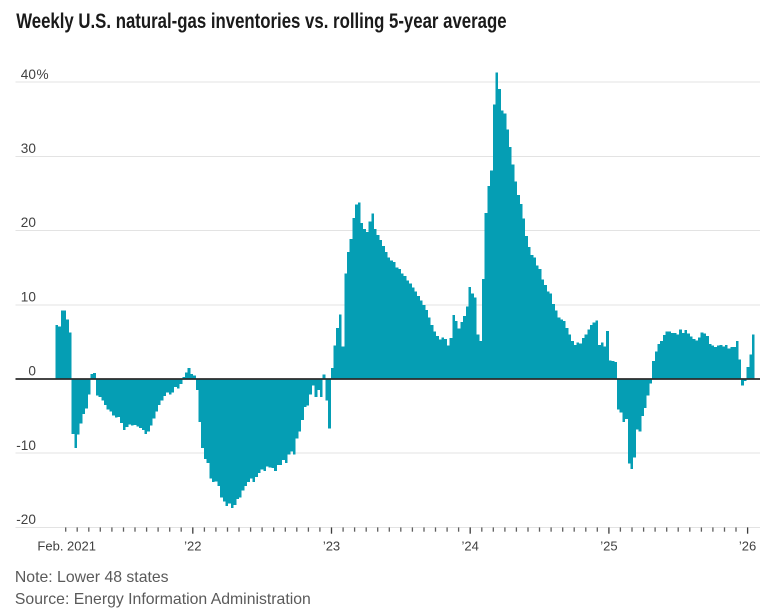 The image size is (772, 613). What do you see at coordinates (26, 519) in the screenshot?
I see `svg-text: -20` at bounding box center [26, 519].